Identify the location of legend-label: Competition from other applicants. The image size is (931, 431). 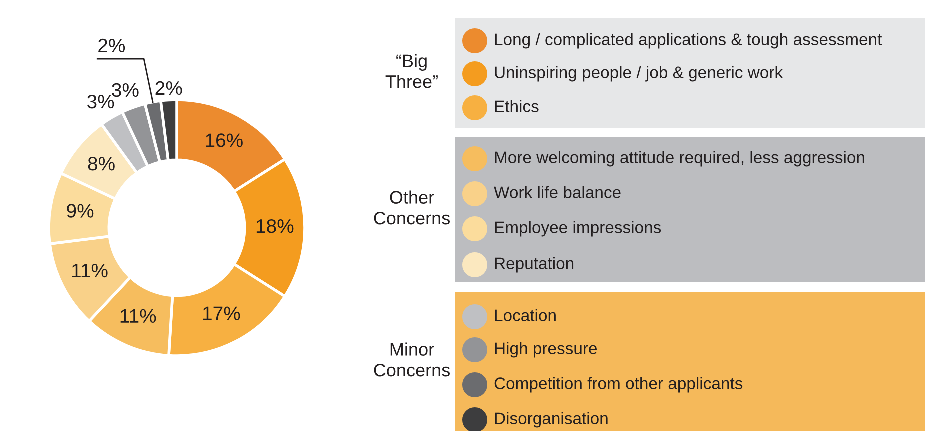
(618, 385).